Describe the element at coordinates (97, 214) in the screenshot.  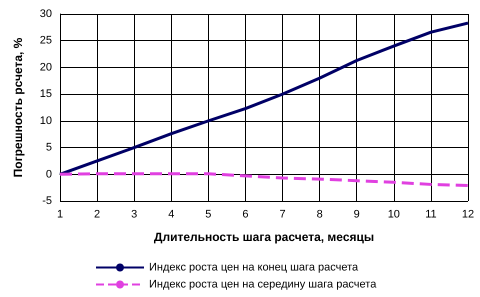
I see `x-tick-label: 2` at that location.